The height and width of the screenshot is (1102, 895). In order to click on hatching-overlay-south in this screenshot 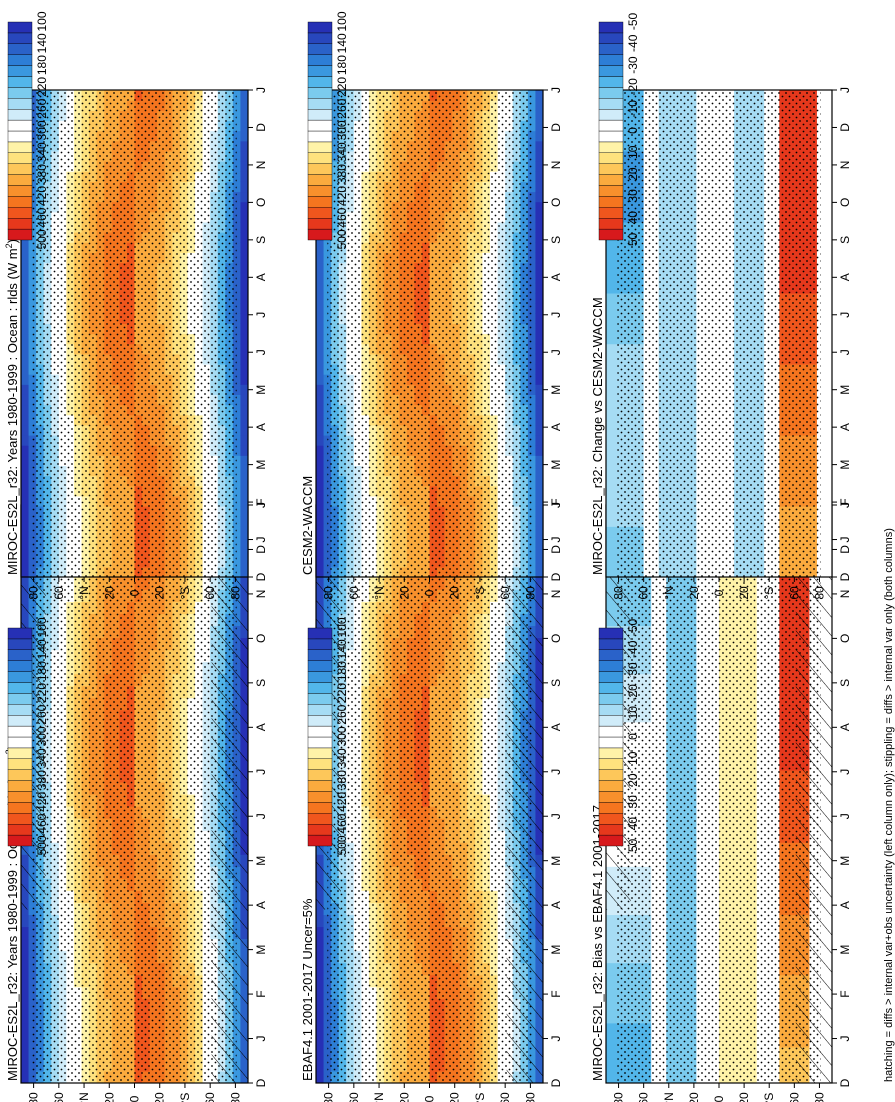, I will do `click(229, 794)`.